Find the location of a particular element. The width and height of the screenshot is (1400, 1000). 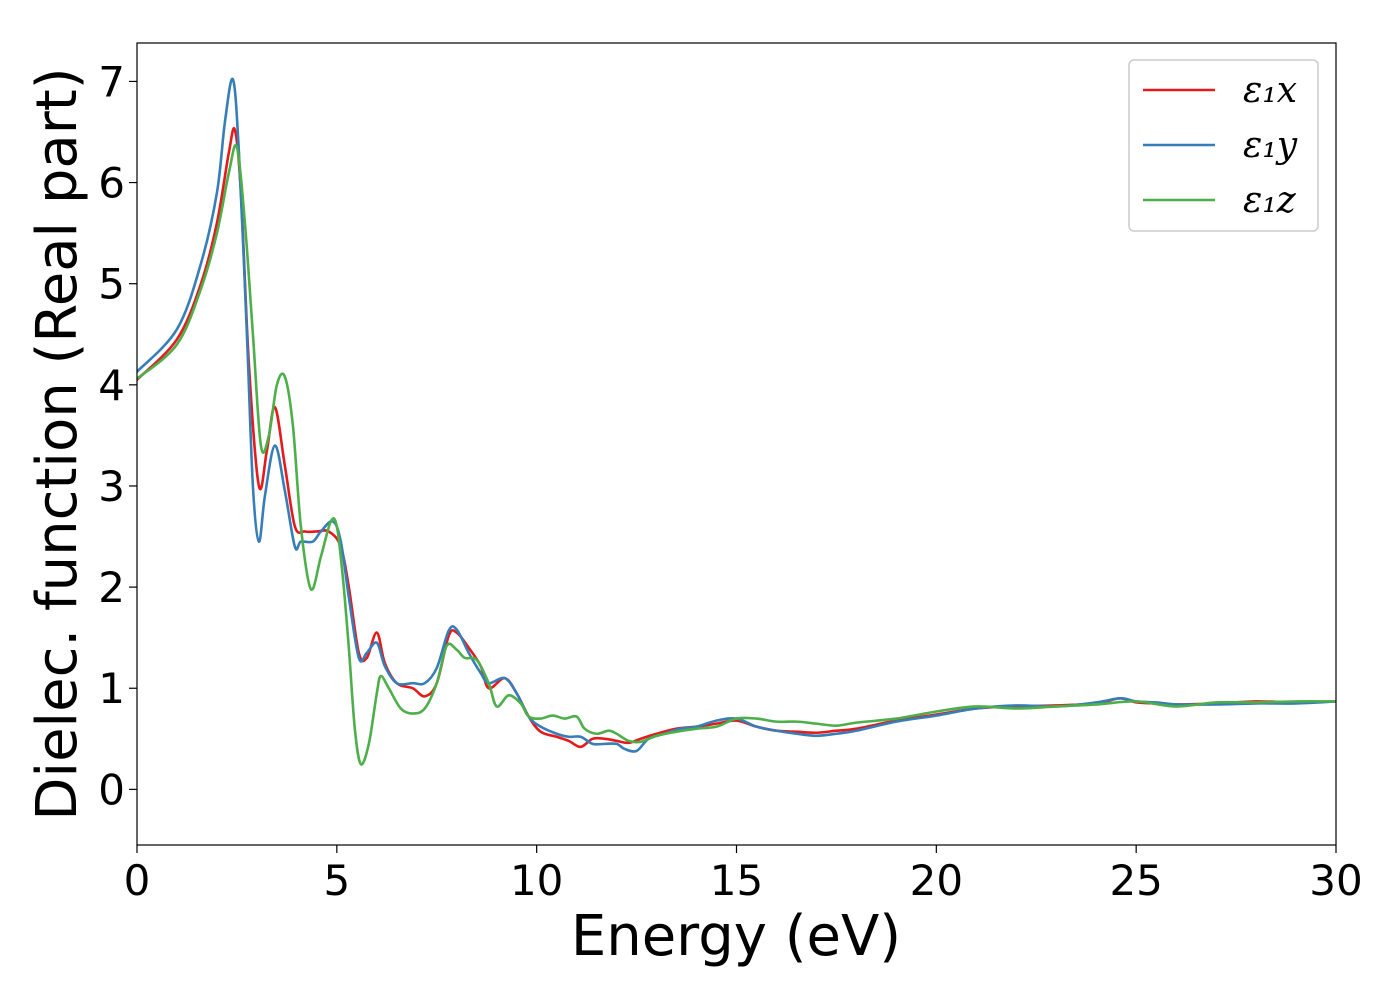

y-tick-label: 7 is located at coordinates (111, 81).